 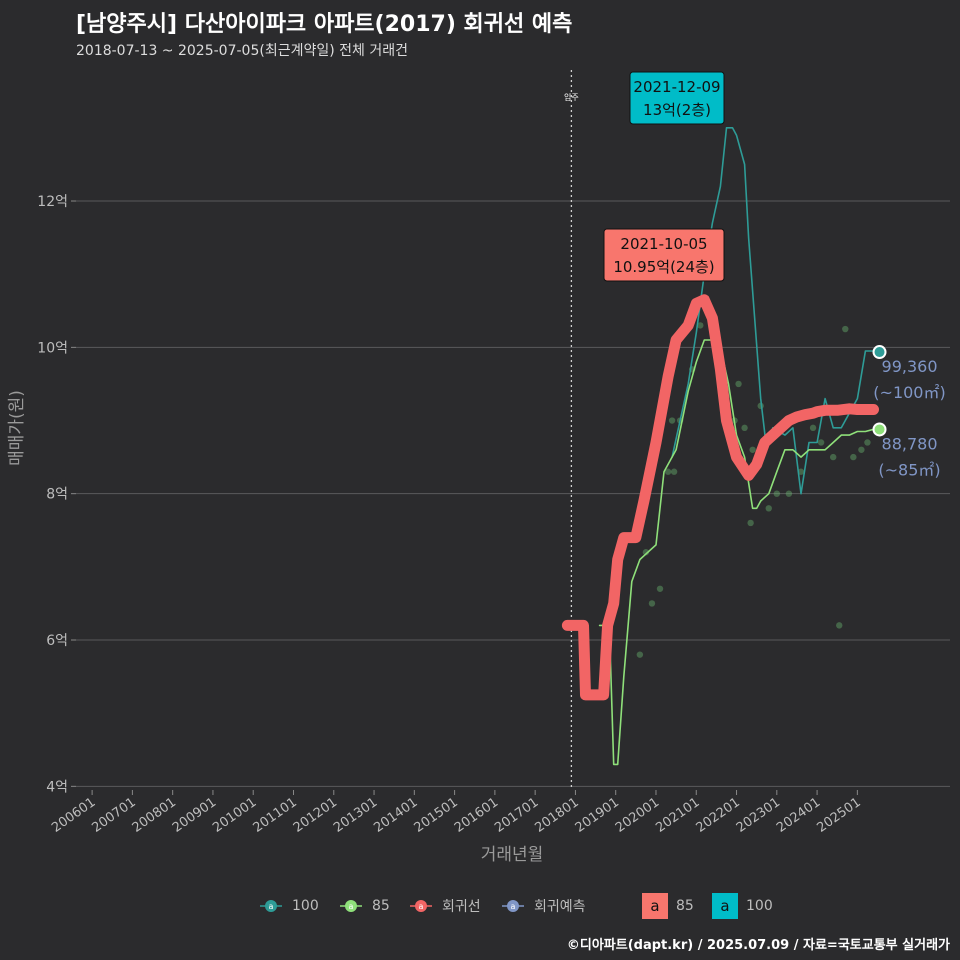 What do you see at coordinates (910, 366) in the screenshot?
I see `end-label-value-100: 99,360` at bounding box center [910, 366].